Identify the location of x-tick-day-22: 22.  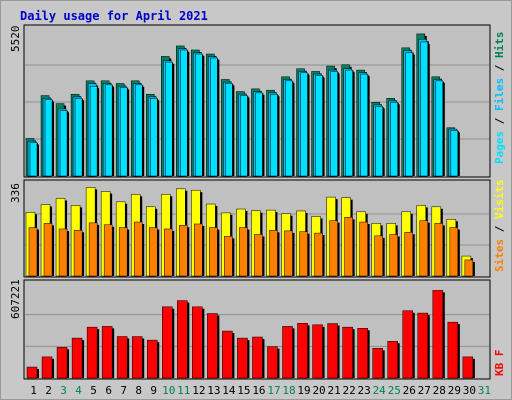
(349, 390).